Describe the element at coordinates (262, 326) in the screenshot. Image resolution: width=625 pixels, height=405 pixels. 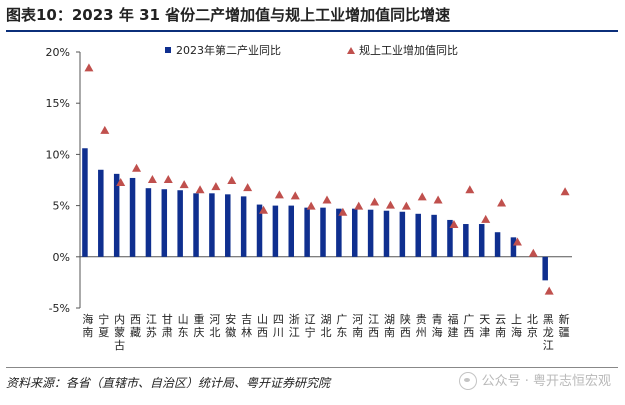
I see `category-label: 山西` at that location.